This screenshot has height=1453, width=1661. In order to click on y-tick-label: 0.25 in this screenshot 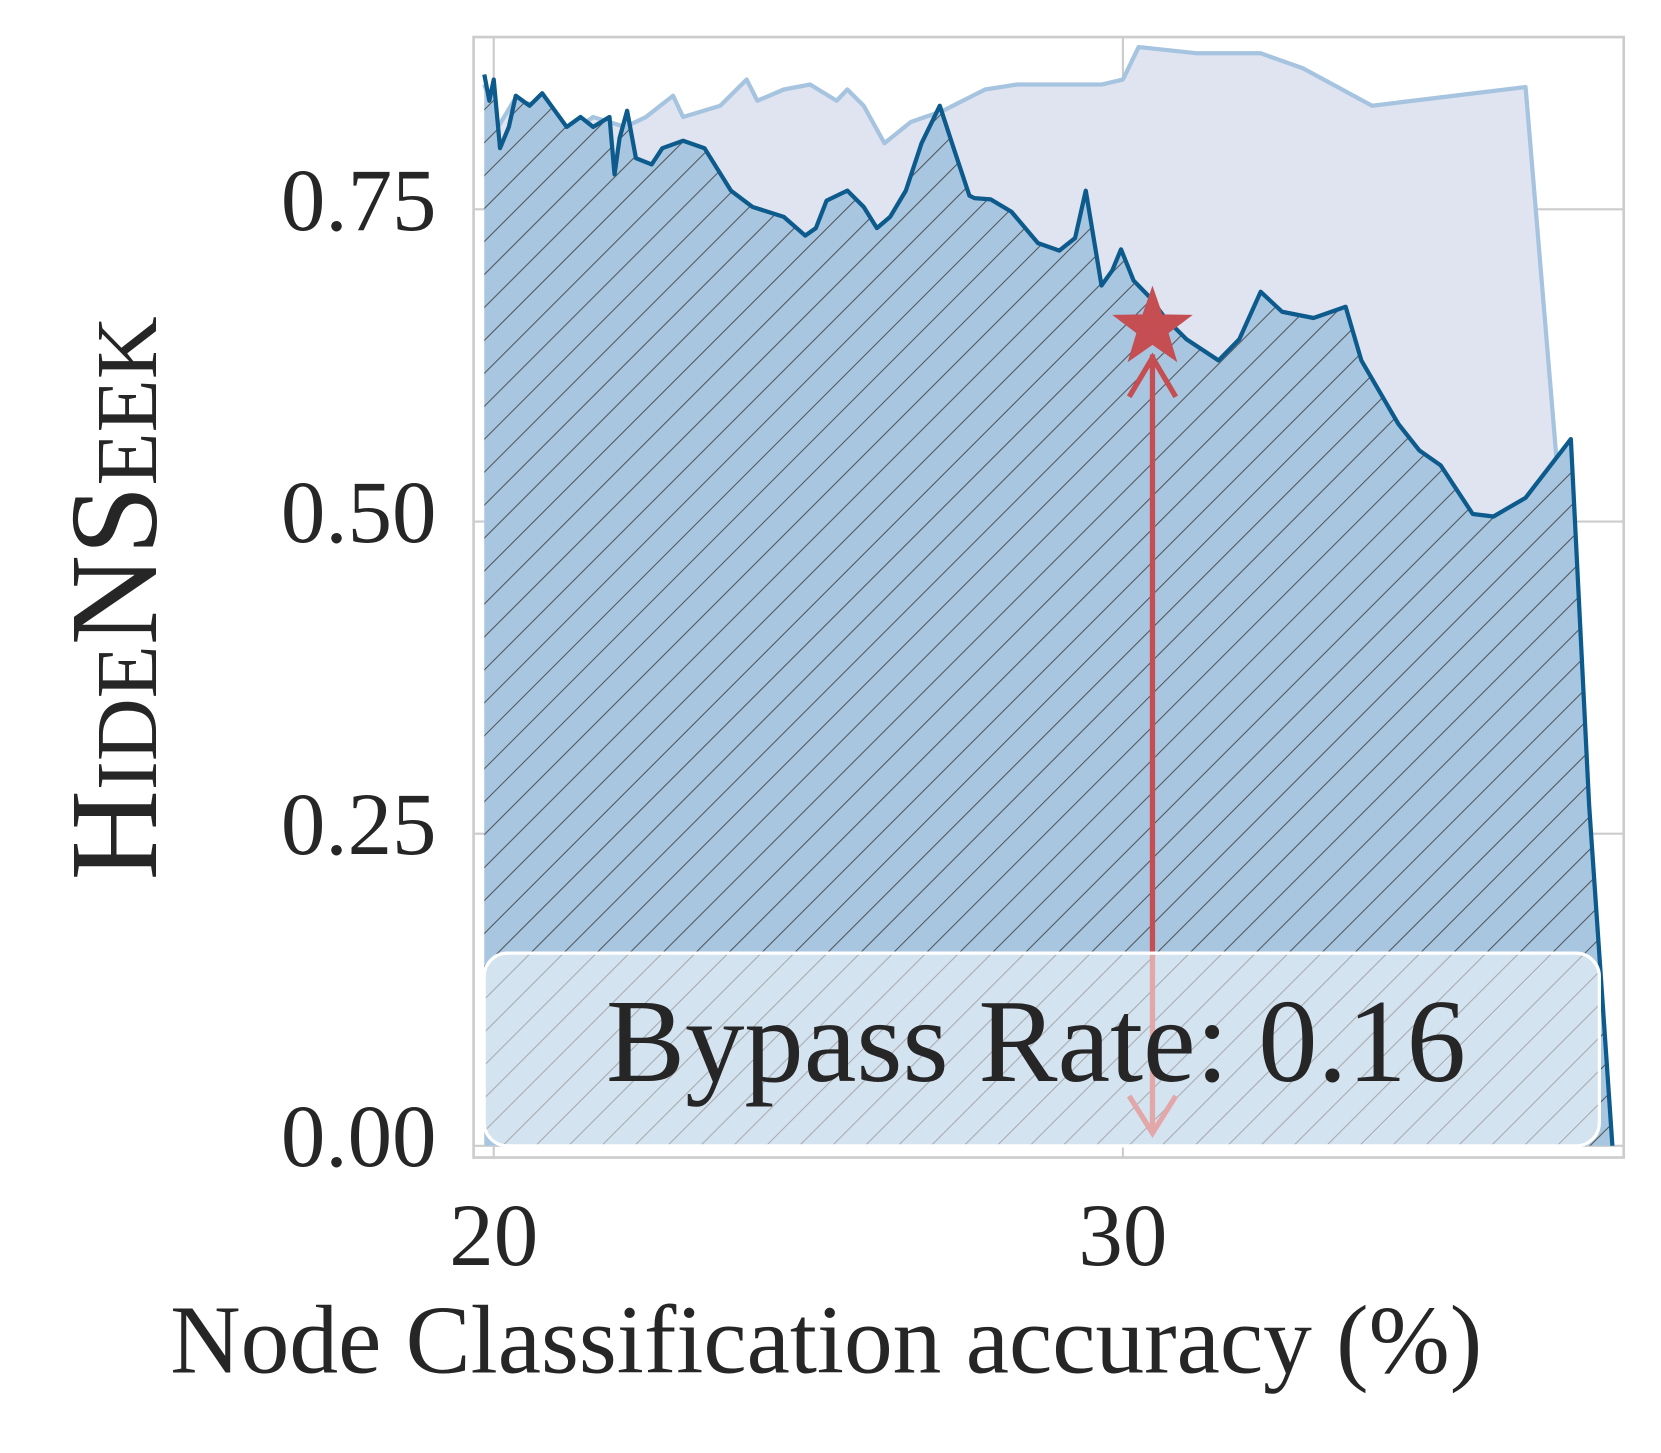, I will do `click(359, 825)`.